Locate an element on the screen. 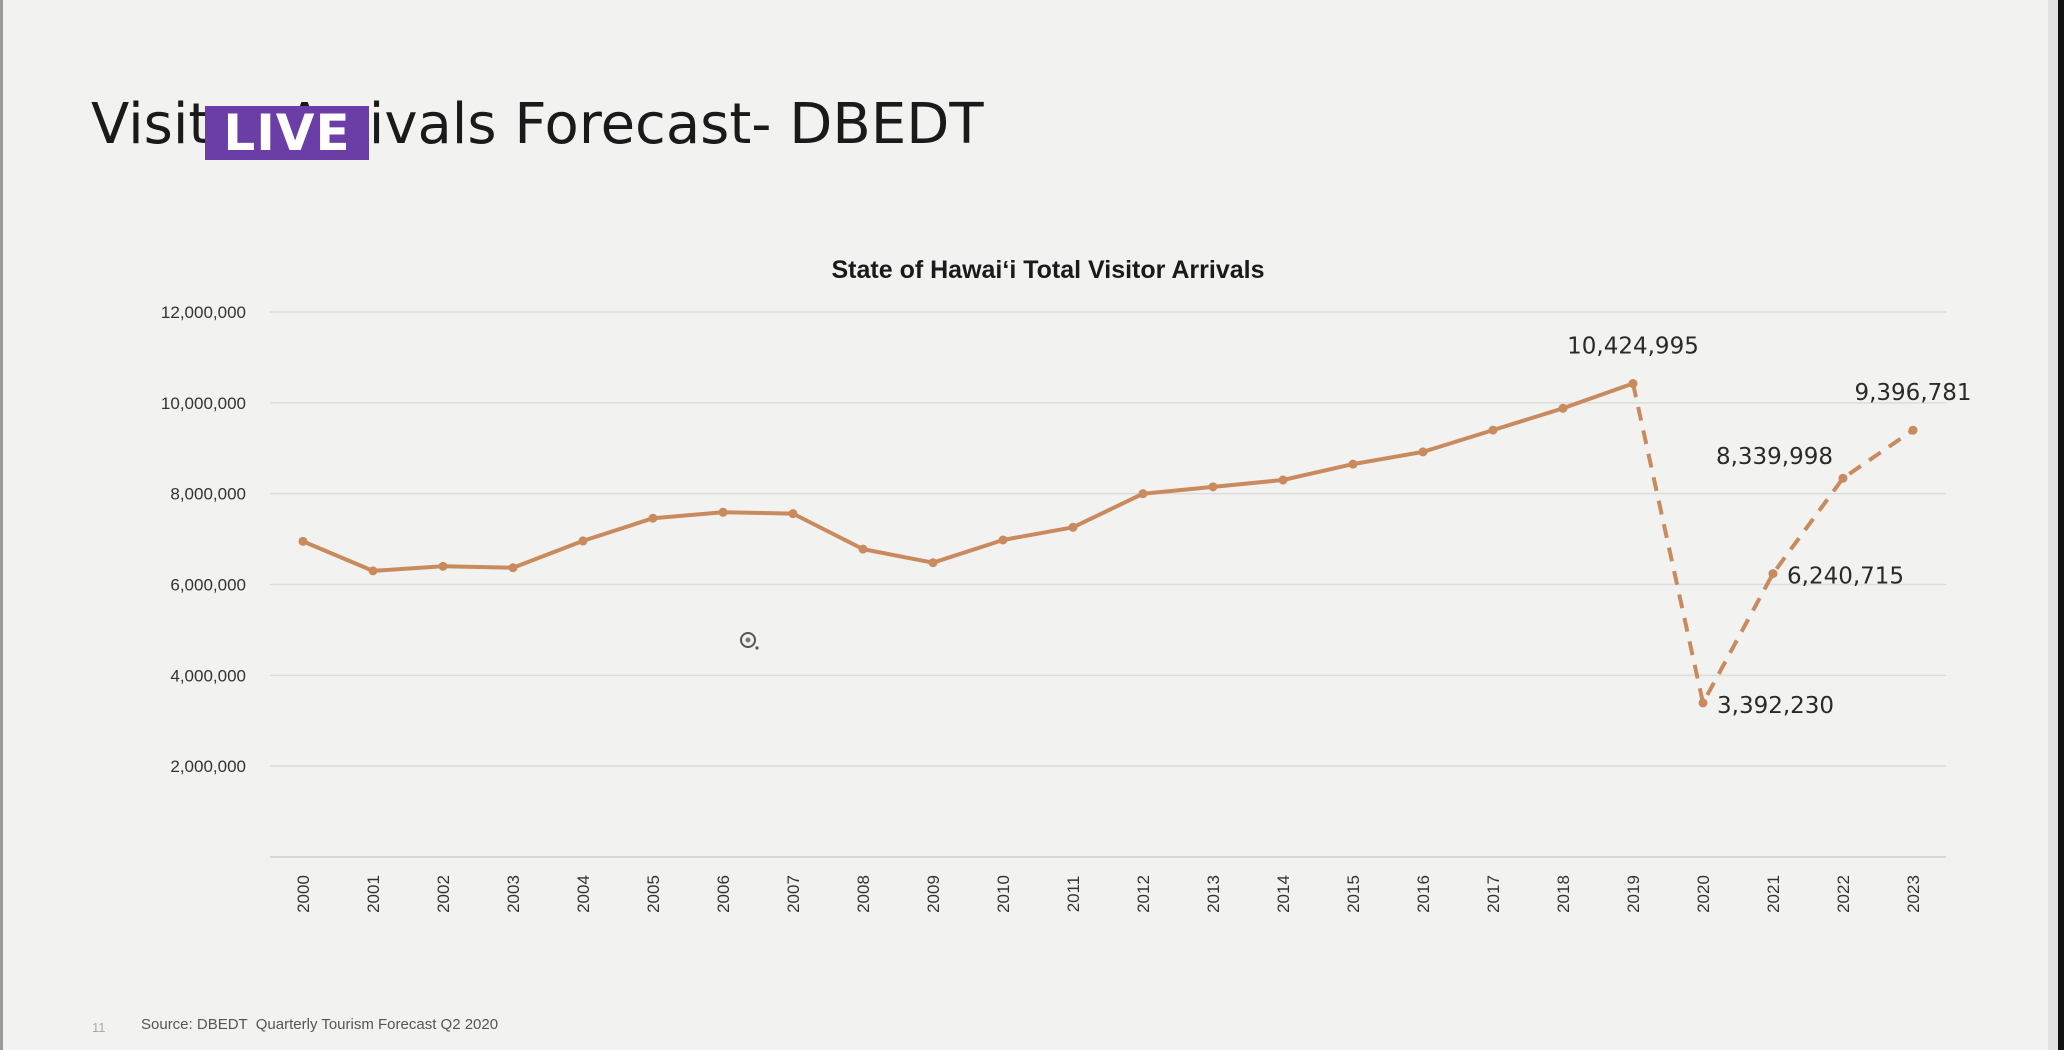  x-tick-label: 2001 is located at coordinates (373, 894).